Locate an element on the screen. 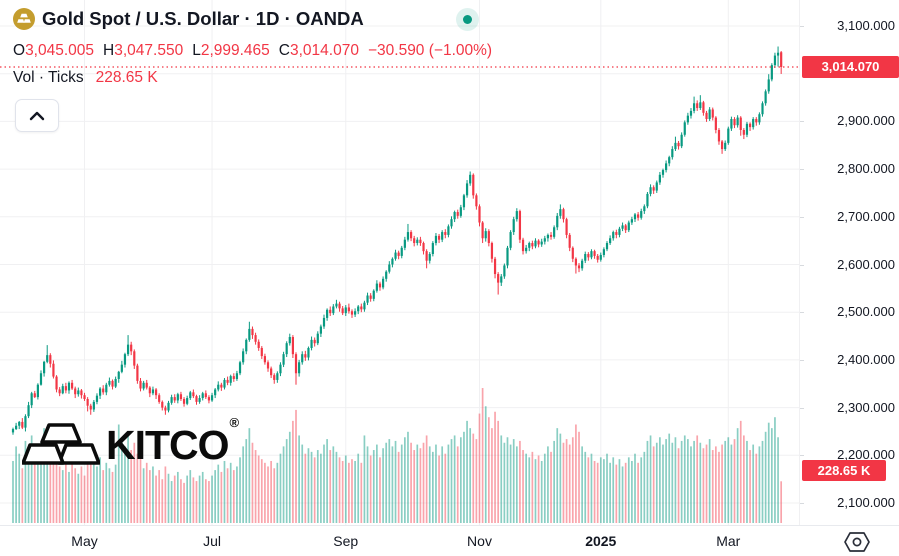 The image size is (899, 556). kitco-gold-bars-icon is located at coordinates (61, 444).